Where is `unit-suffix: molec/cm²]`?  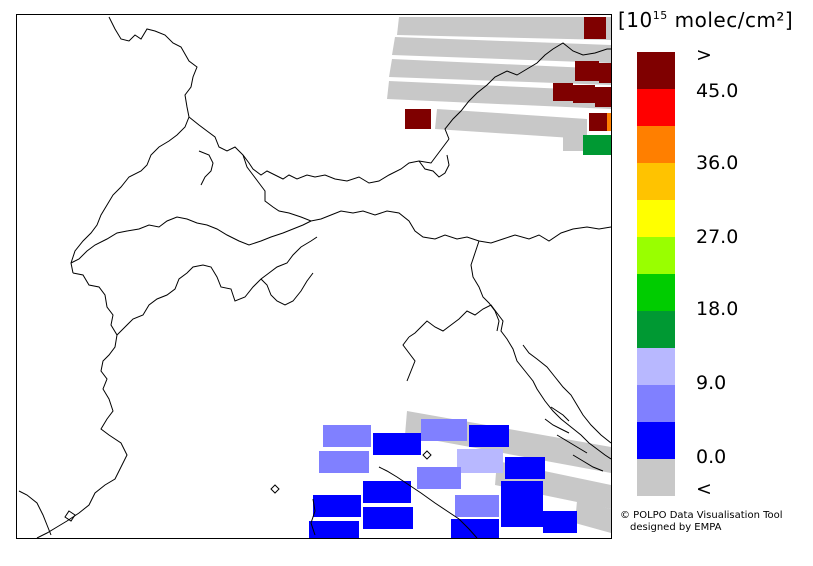 unit-suffix: molec/cm²] is located at coordinates (730, 20).